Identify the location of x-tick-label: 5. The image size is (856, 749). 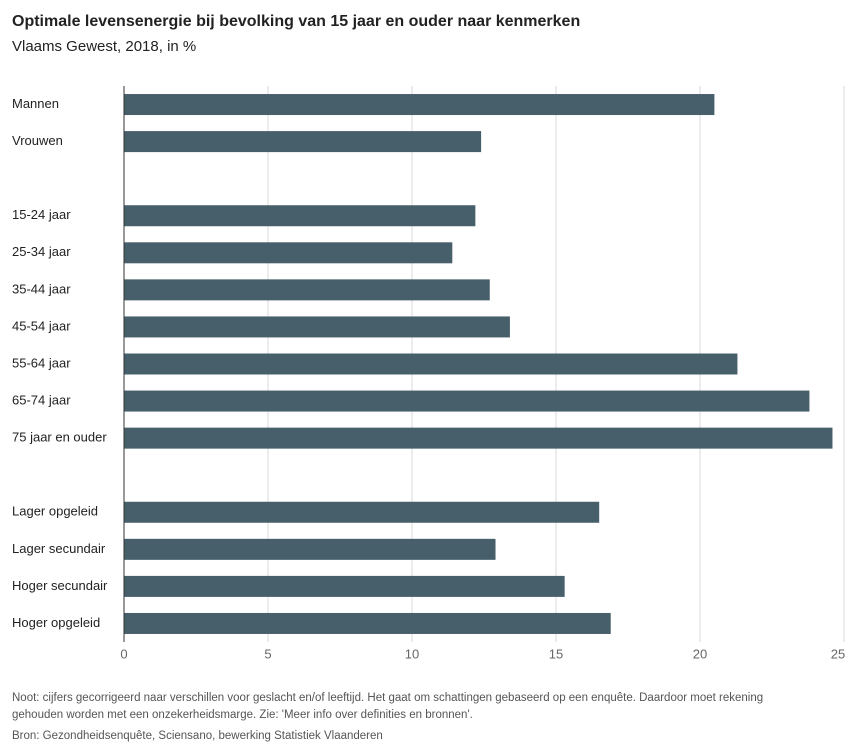
(267, 653).